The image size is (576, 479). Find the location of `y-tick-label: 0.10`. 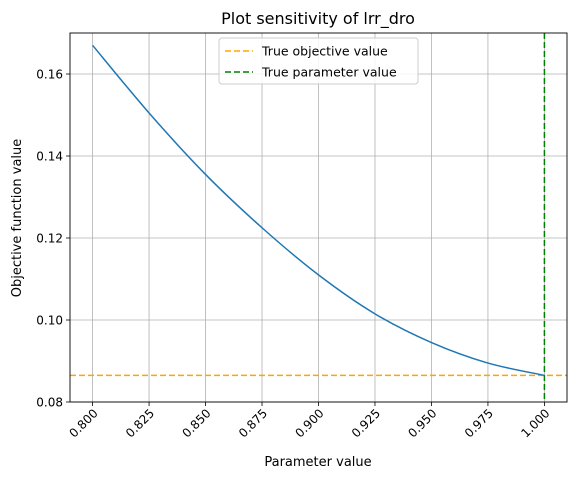

y-tick-label: 0.10 is located at coordinates (49, 321).